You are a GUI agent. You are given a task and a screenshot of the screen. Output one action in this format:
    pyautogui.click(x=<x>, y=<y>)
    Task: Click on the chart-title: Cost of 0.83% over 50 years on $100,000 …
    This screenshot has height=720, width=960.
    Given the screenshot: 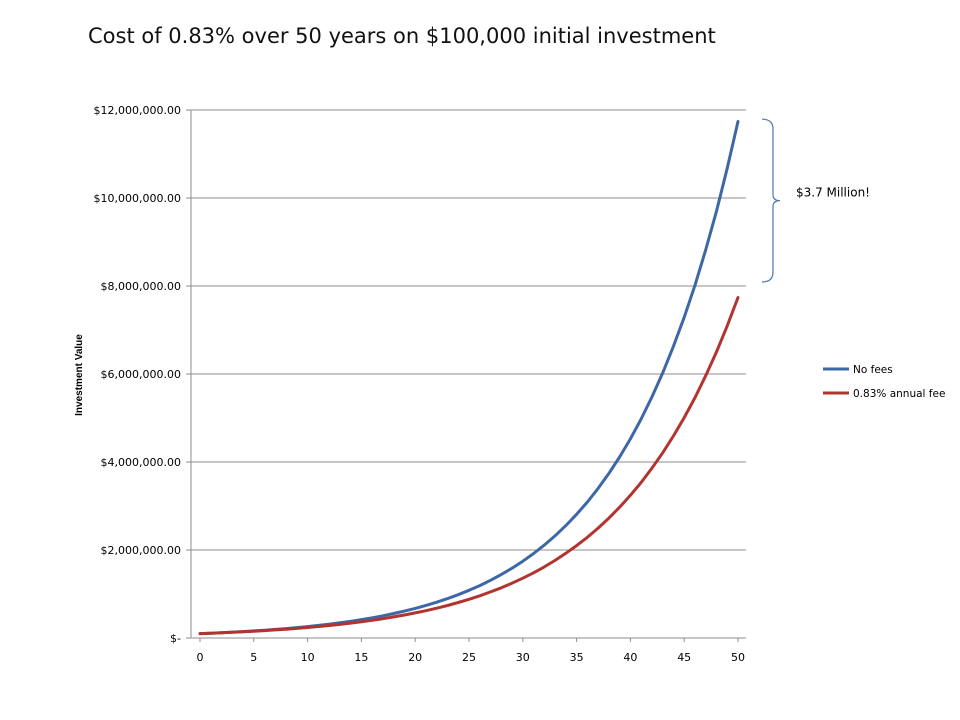 What is the action you would take?
    pyautogui.click(x=402, y=36)
    